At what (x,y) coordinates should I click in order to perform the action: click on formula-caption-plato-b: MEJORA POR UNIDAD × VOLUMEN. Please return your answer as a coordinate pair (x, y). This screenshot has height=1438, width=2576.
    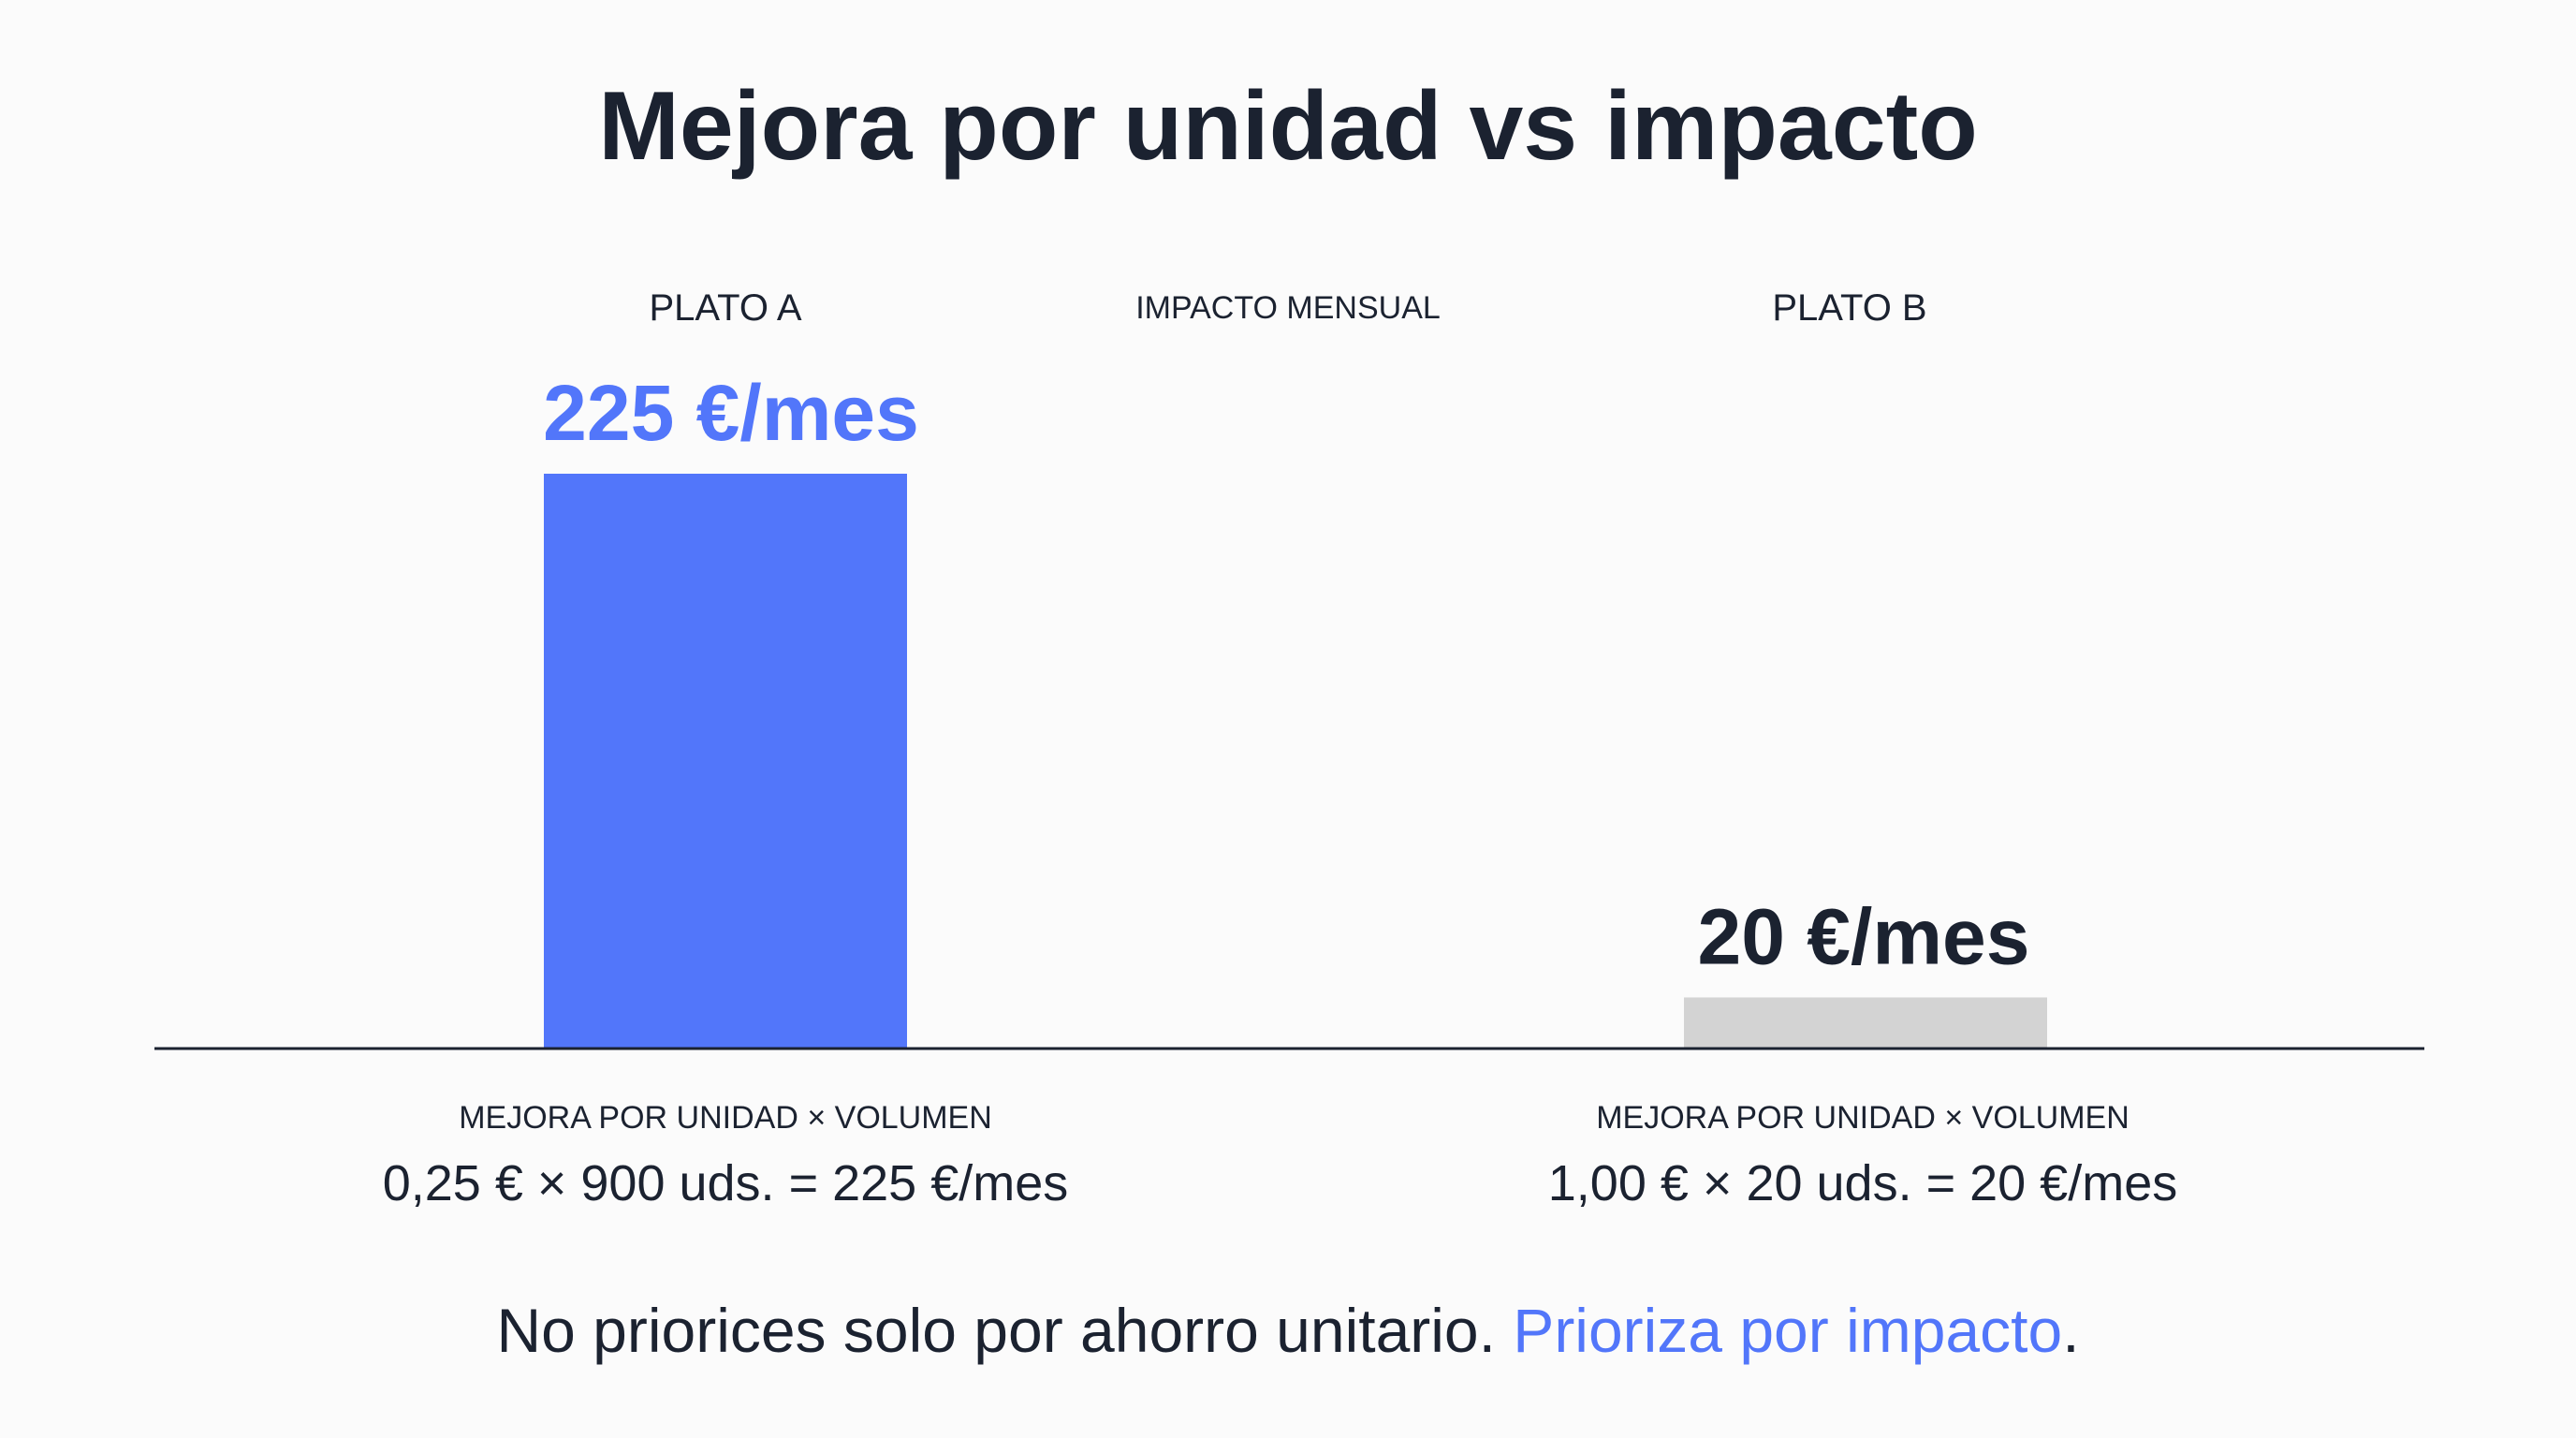
    Looking at the image, I should click on (1863, 1118).